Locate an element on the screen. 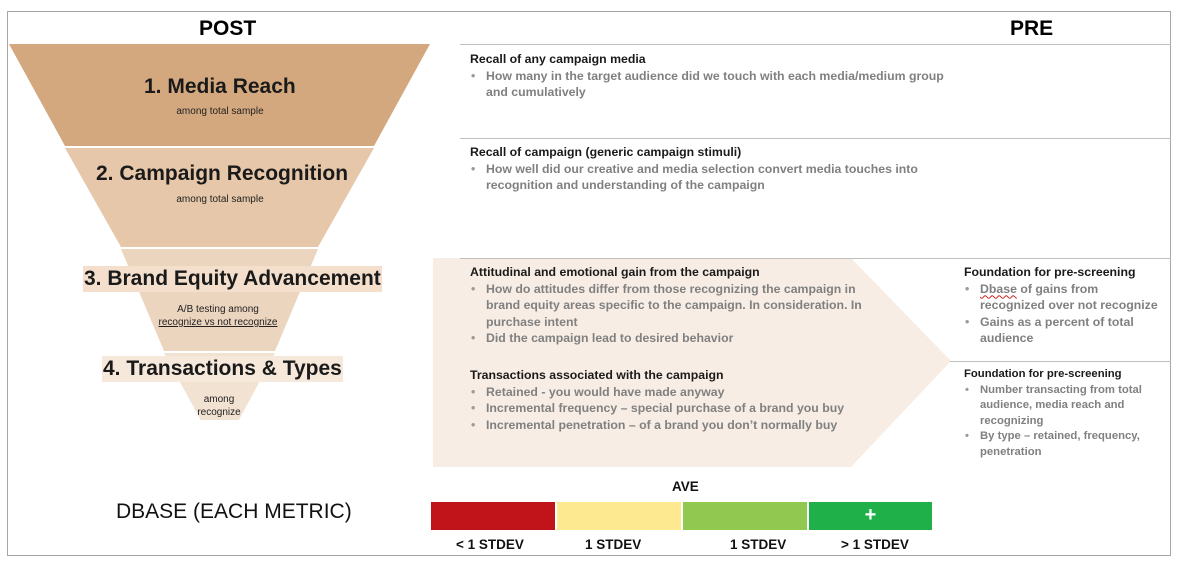 The image size is (1180, 571). scale-label-above: > 1 STDEV is located at coordinates (875, 544).